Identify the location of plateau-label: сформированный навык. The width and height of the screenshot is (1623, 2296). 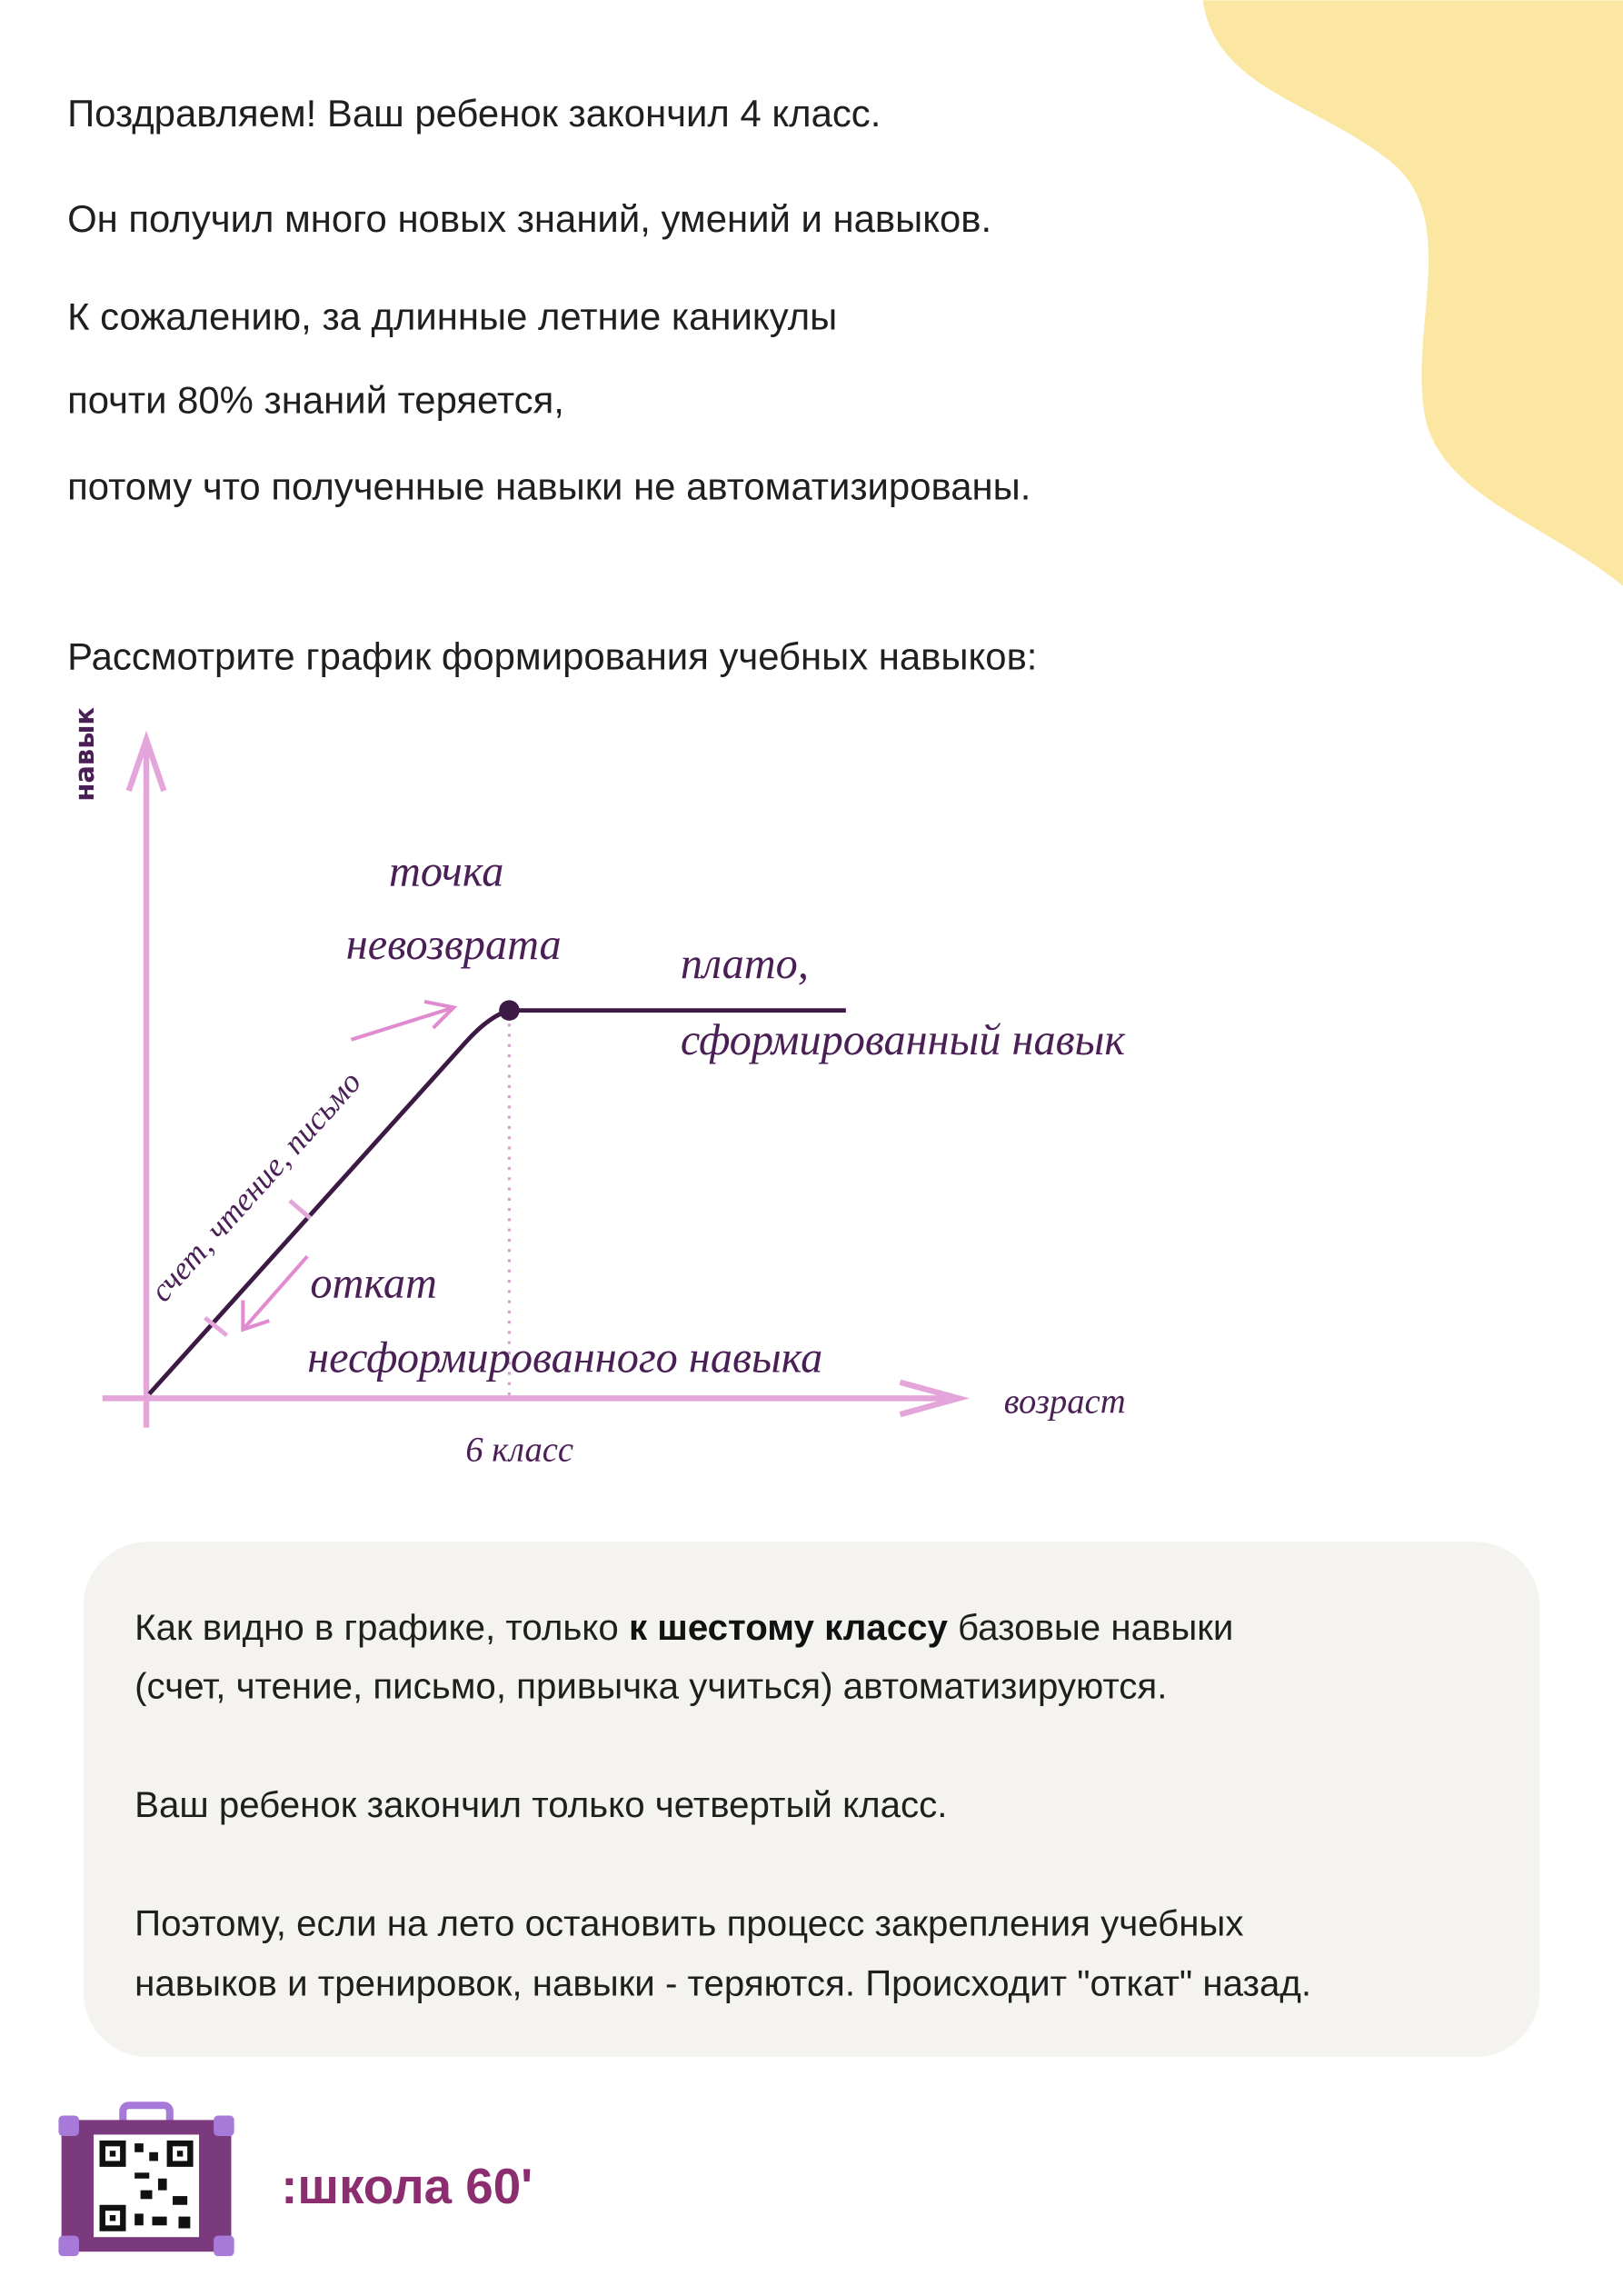
(903, 1040).